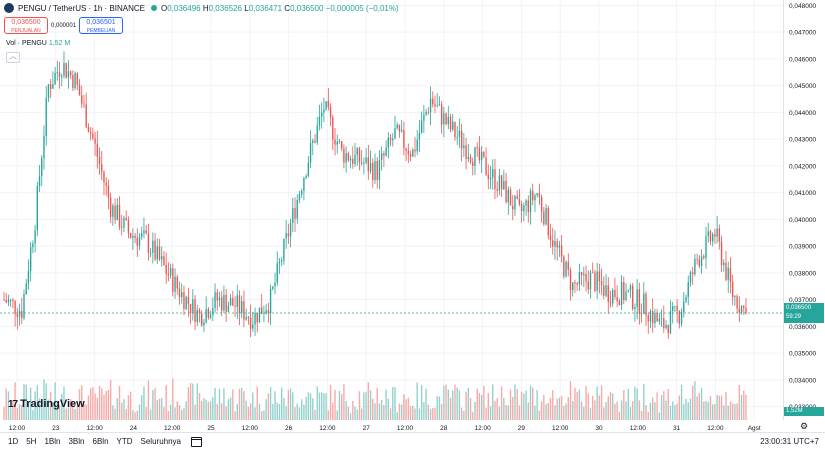 This screenshot has width=825, height=450. Describe the element at coordinates (124, 441) in the screenshot. I see `range-button-5: YTD` at that location.